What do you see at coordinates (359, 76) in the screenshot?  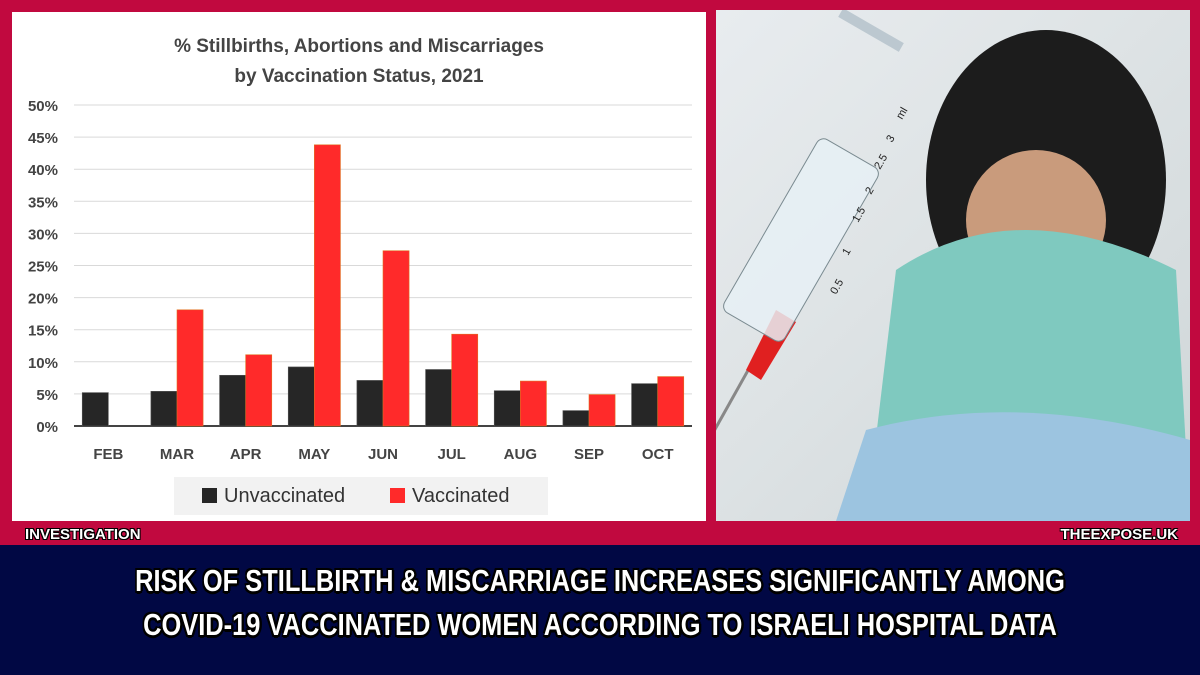 I see `chart-title-line2: by Vaccination Status, 2021` at bounding box center [359, 76].